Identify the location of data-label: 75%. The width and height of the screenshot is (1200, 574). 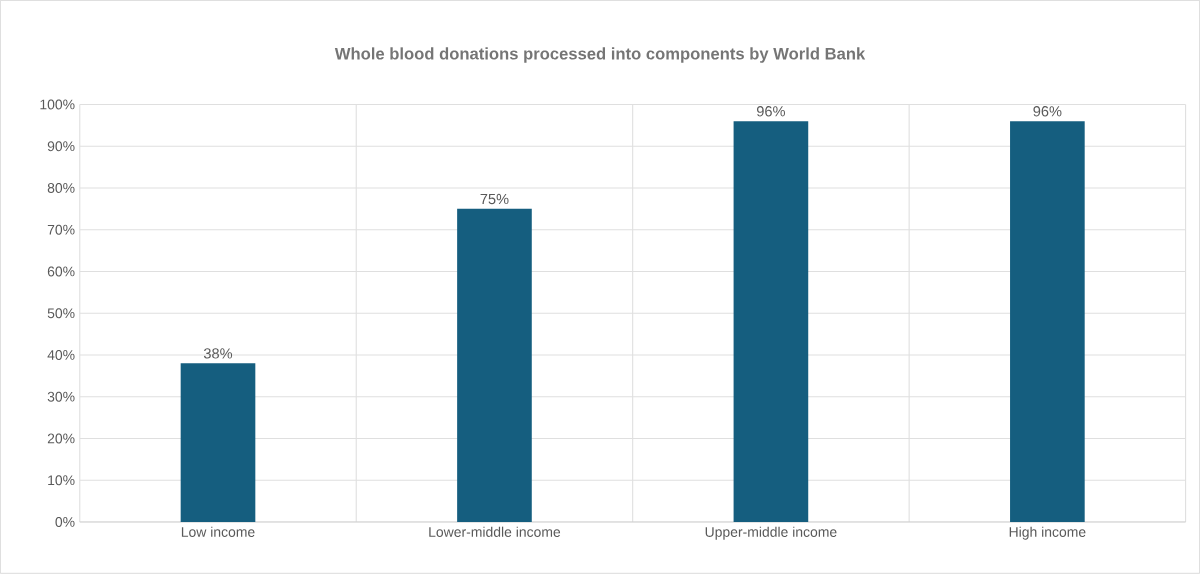
(494, 199).